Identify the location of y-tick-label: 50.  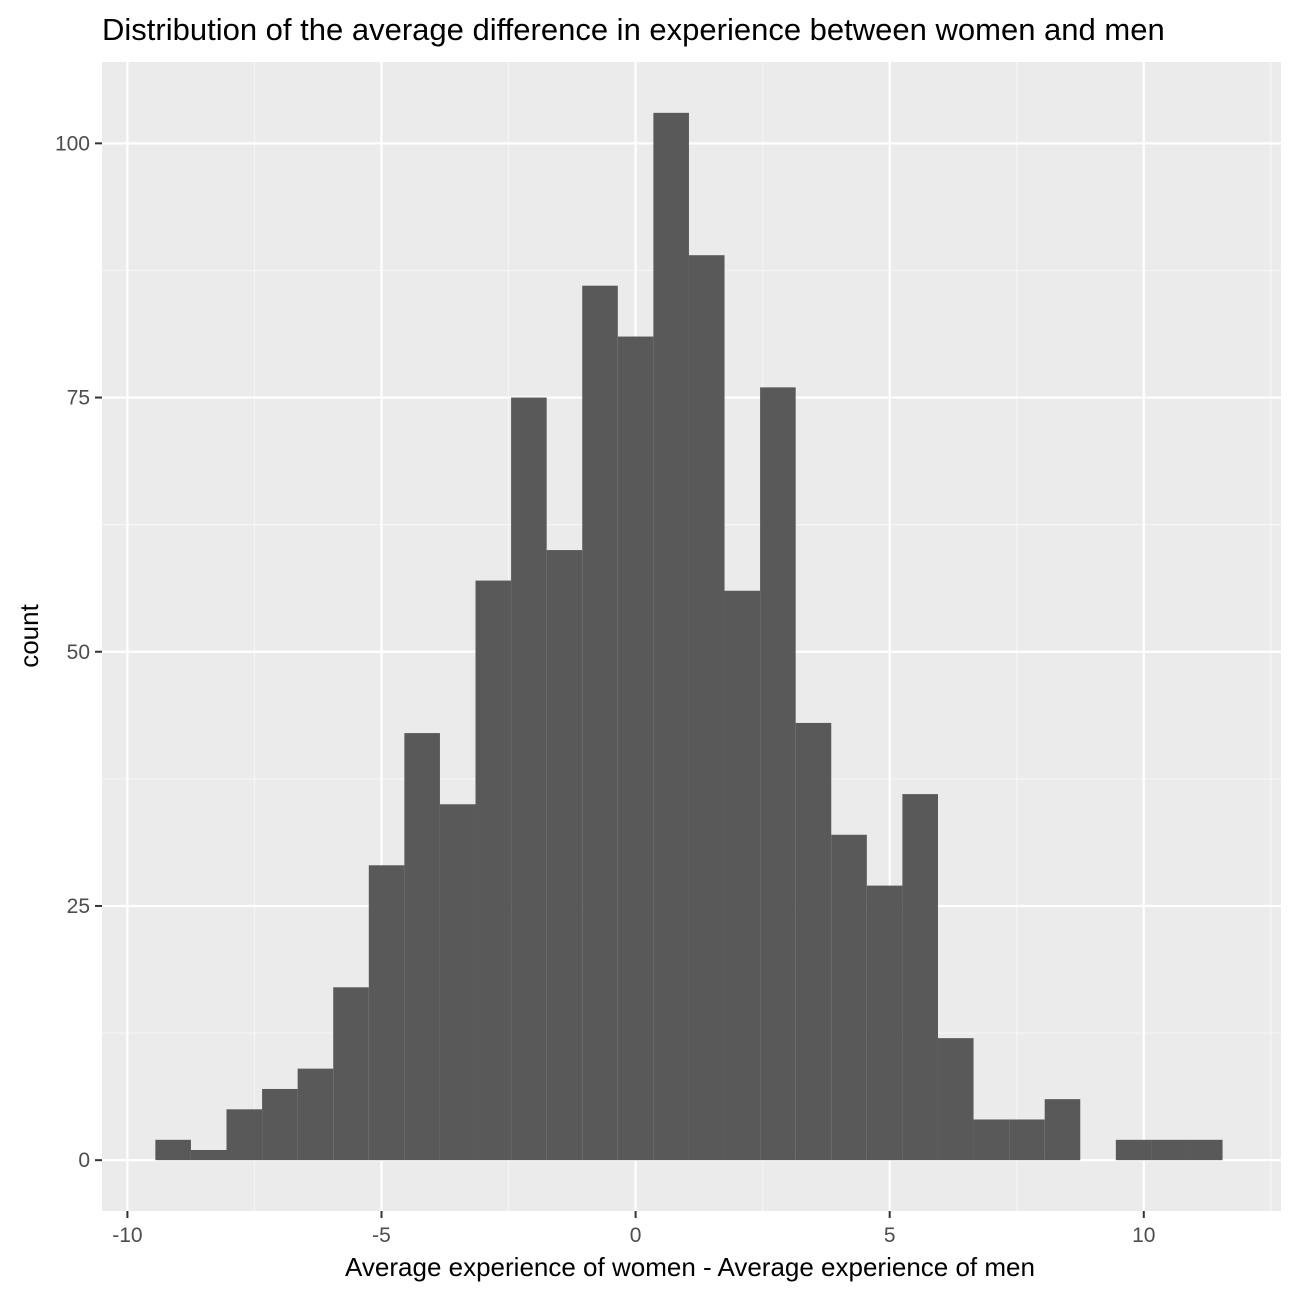
(78, 652).